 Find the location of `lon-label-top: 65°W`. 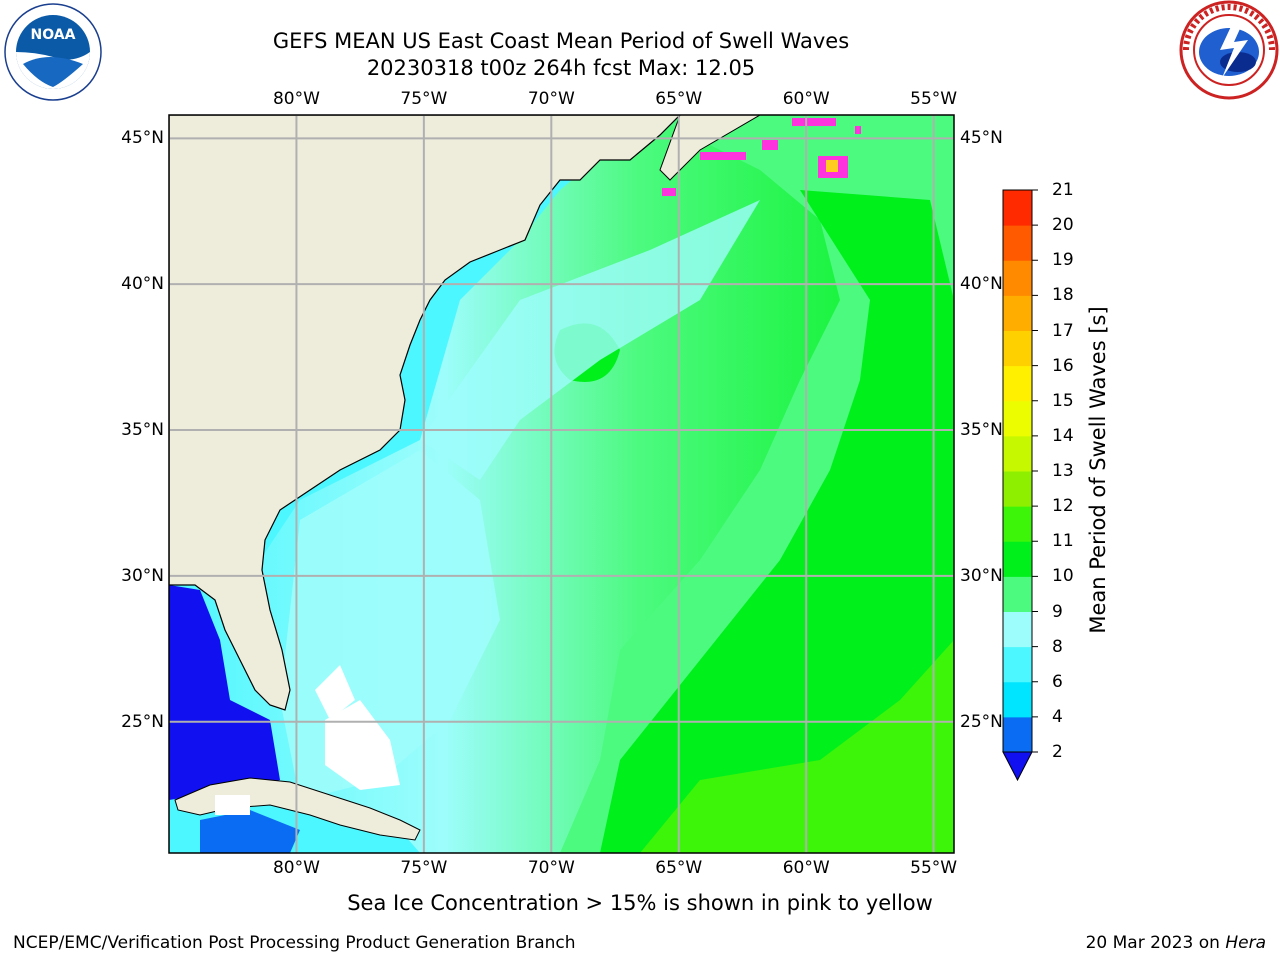

lon-label-top: 65°W is located at coordinates (679, 99).